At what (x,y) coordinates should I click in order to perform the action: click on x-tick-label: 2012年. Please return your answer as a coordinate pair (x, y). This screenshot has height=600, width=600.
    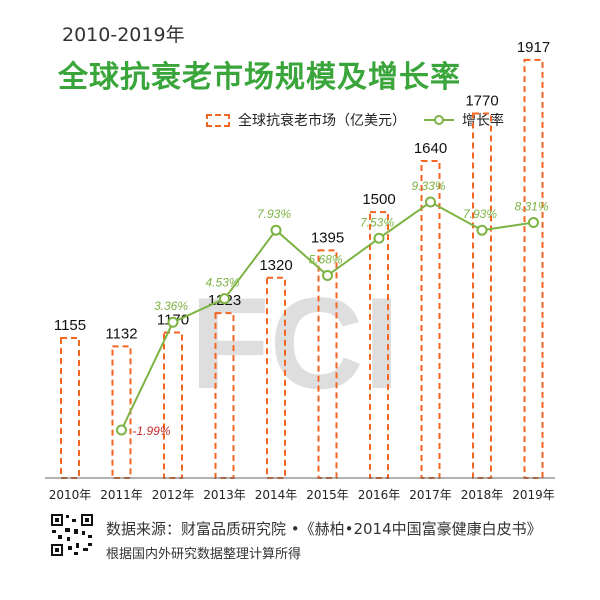
    Looking at the image, I should click on (173, 495).